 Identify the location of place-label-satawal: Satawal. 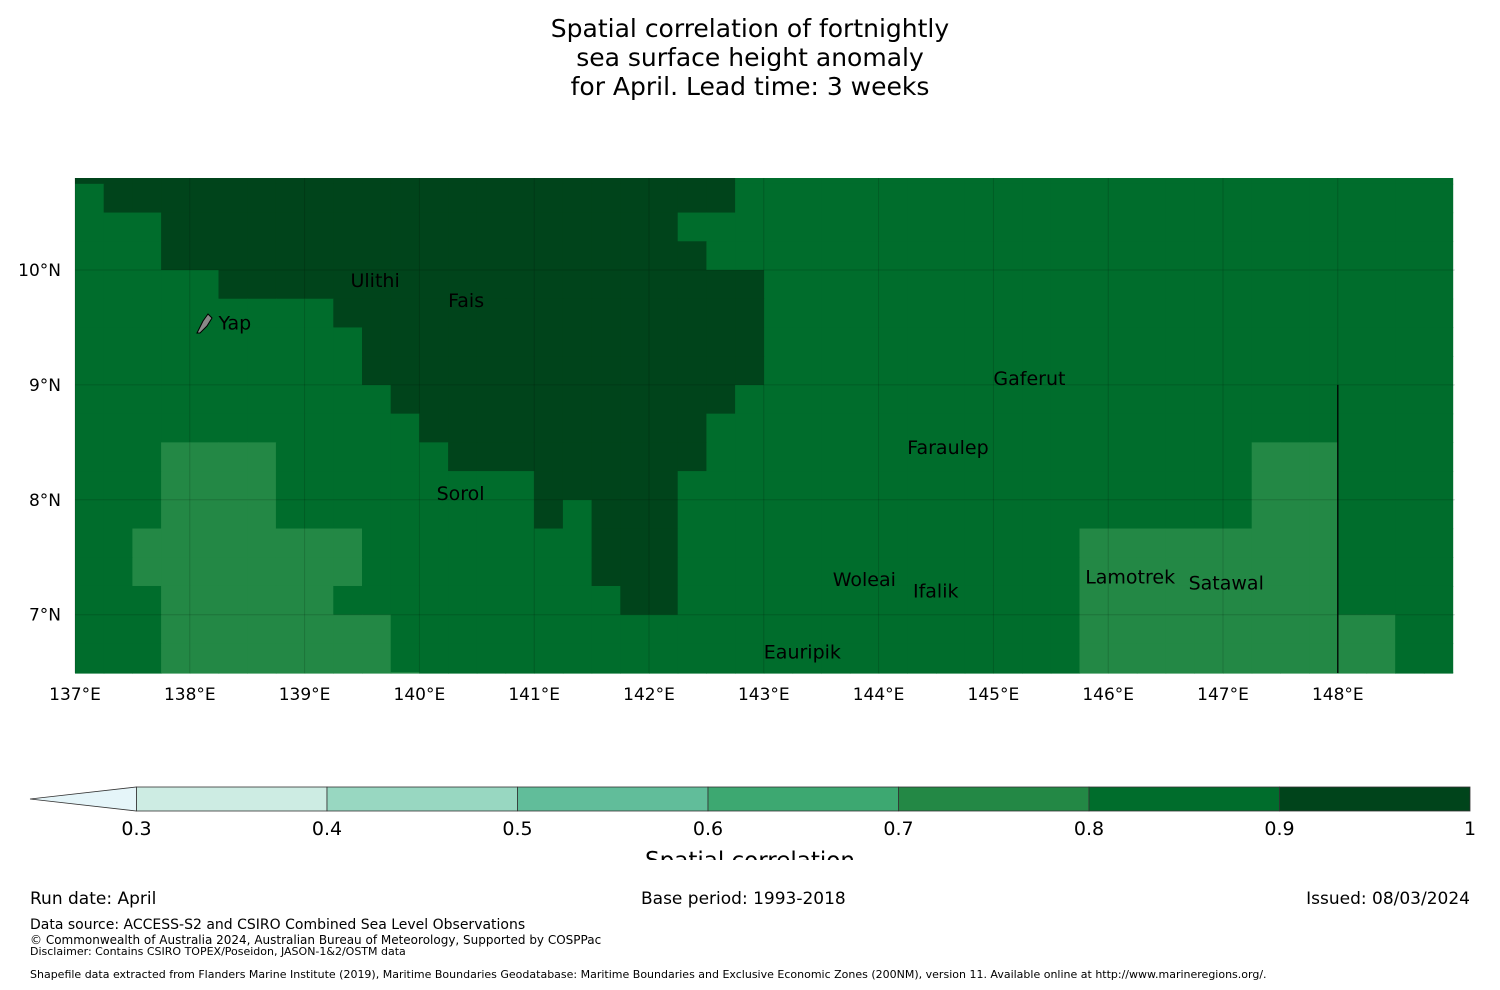
(1226, 583).